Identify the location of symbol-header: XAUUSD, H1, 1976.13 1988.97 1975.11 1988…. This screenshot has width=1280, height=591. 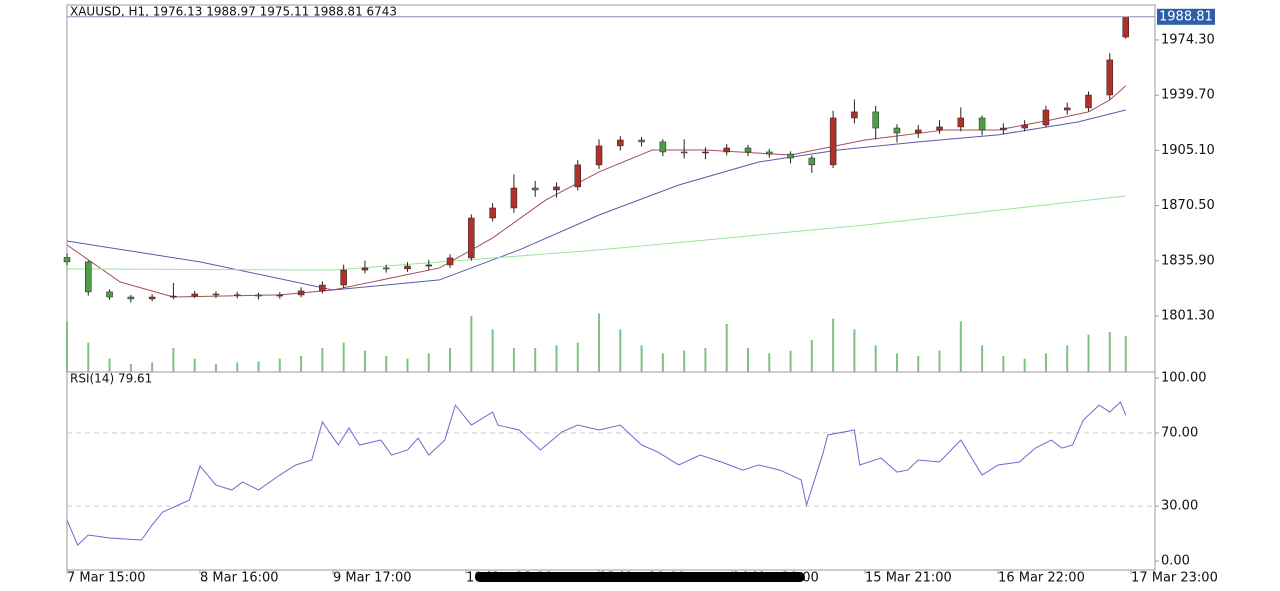
(233, 12).